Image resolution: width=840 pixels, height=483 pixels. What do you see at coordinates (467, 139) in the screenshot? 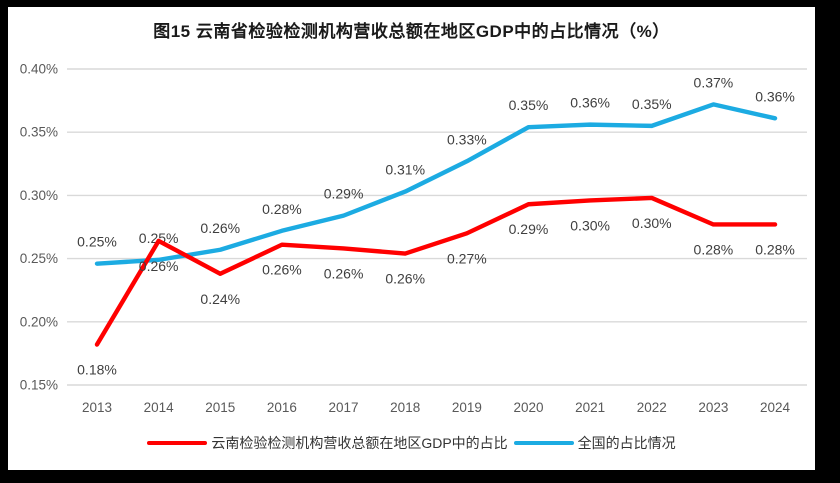
I see `data-label: 0.33%` at bounding box center [467, 139].